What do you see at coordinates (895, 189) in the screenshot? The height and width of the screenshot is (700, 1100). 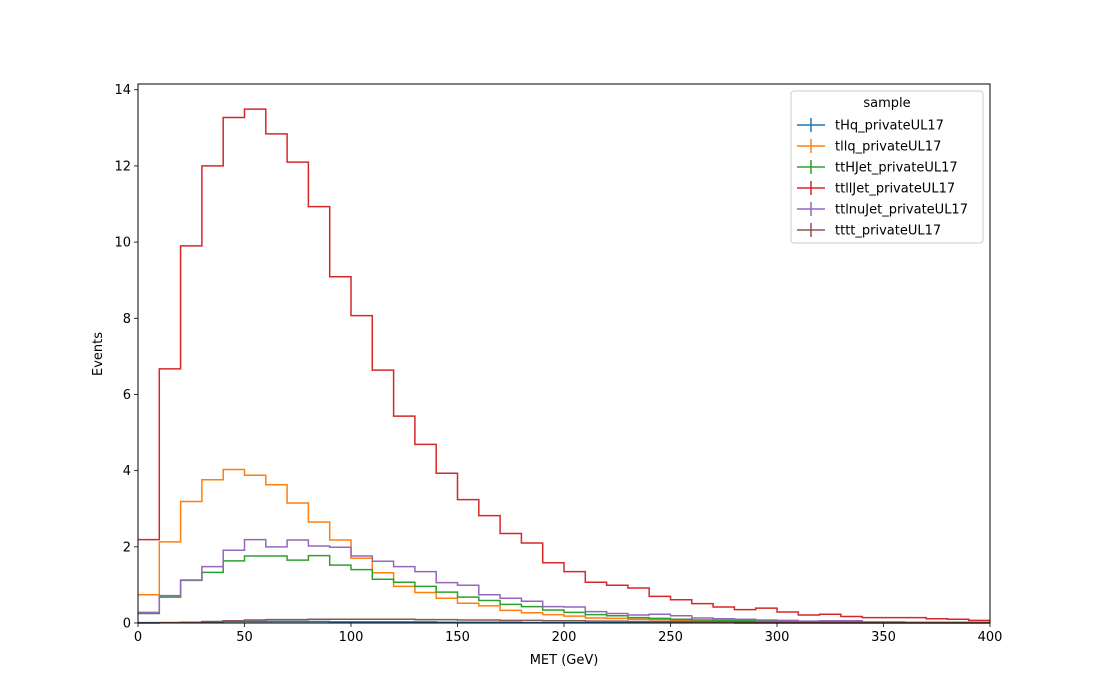 I see `legend-label: ttllJet_privateUL17` at bounding box center [895, 189].